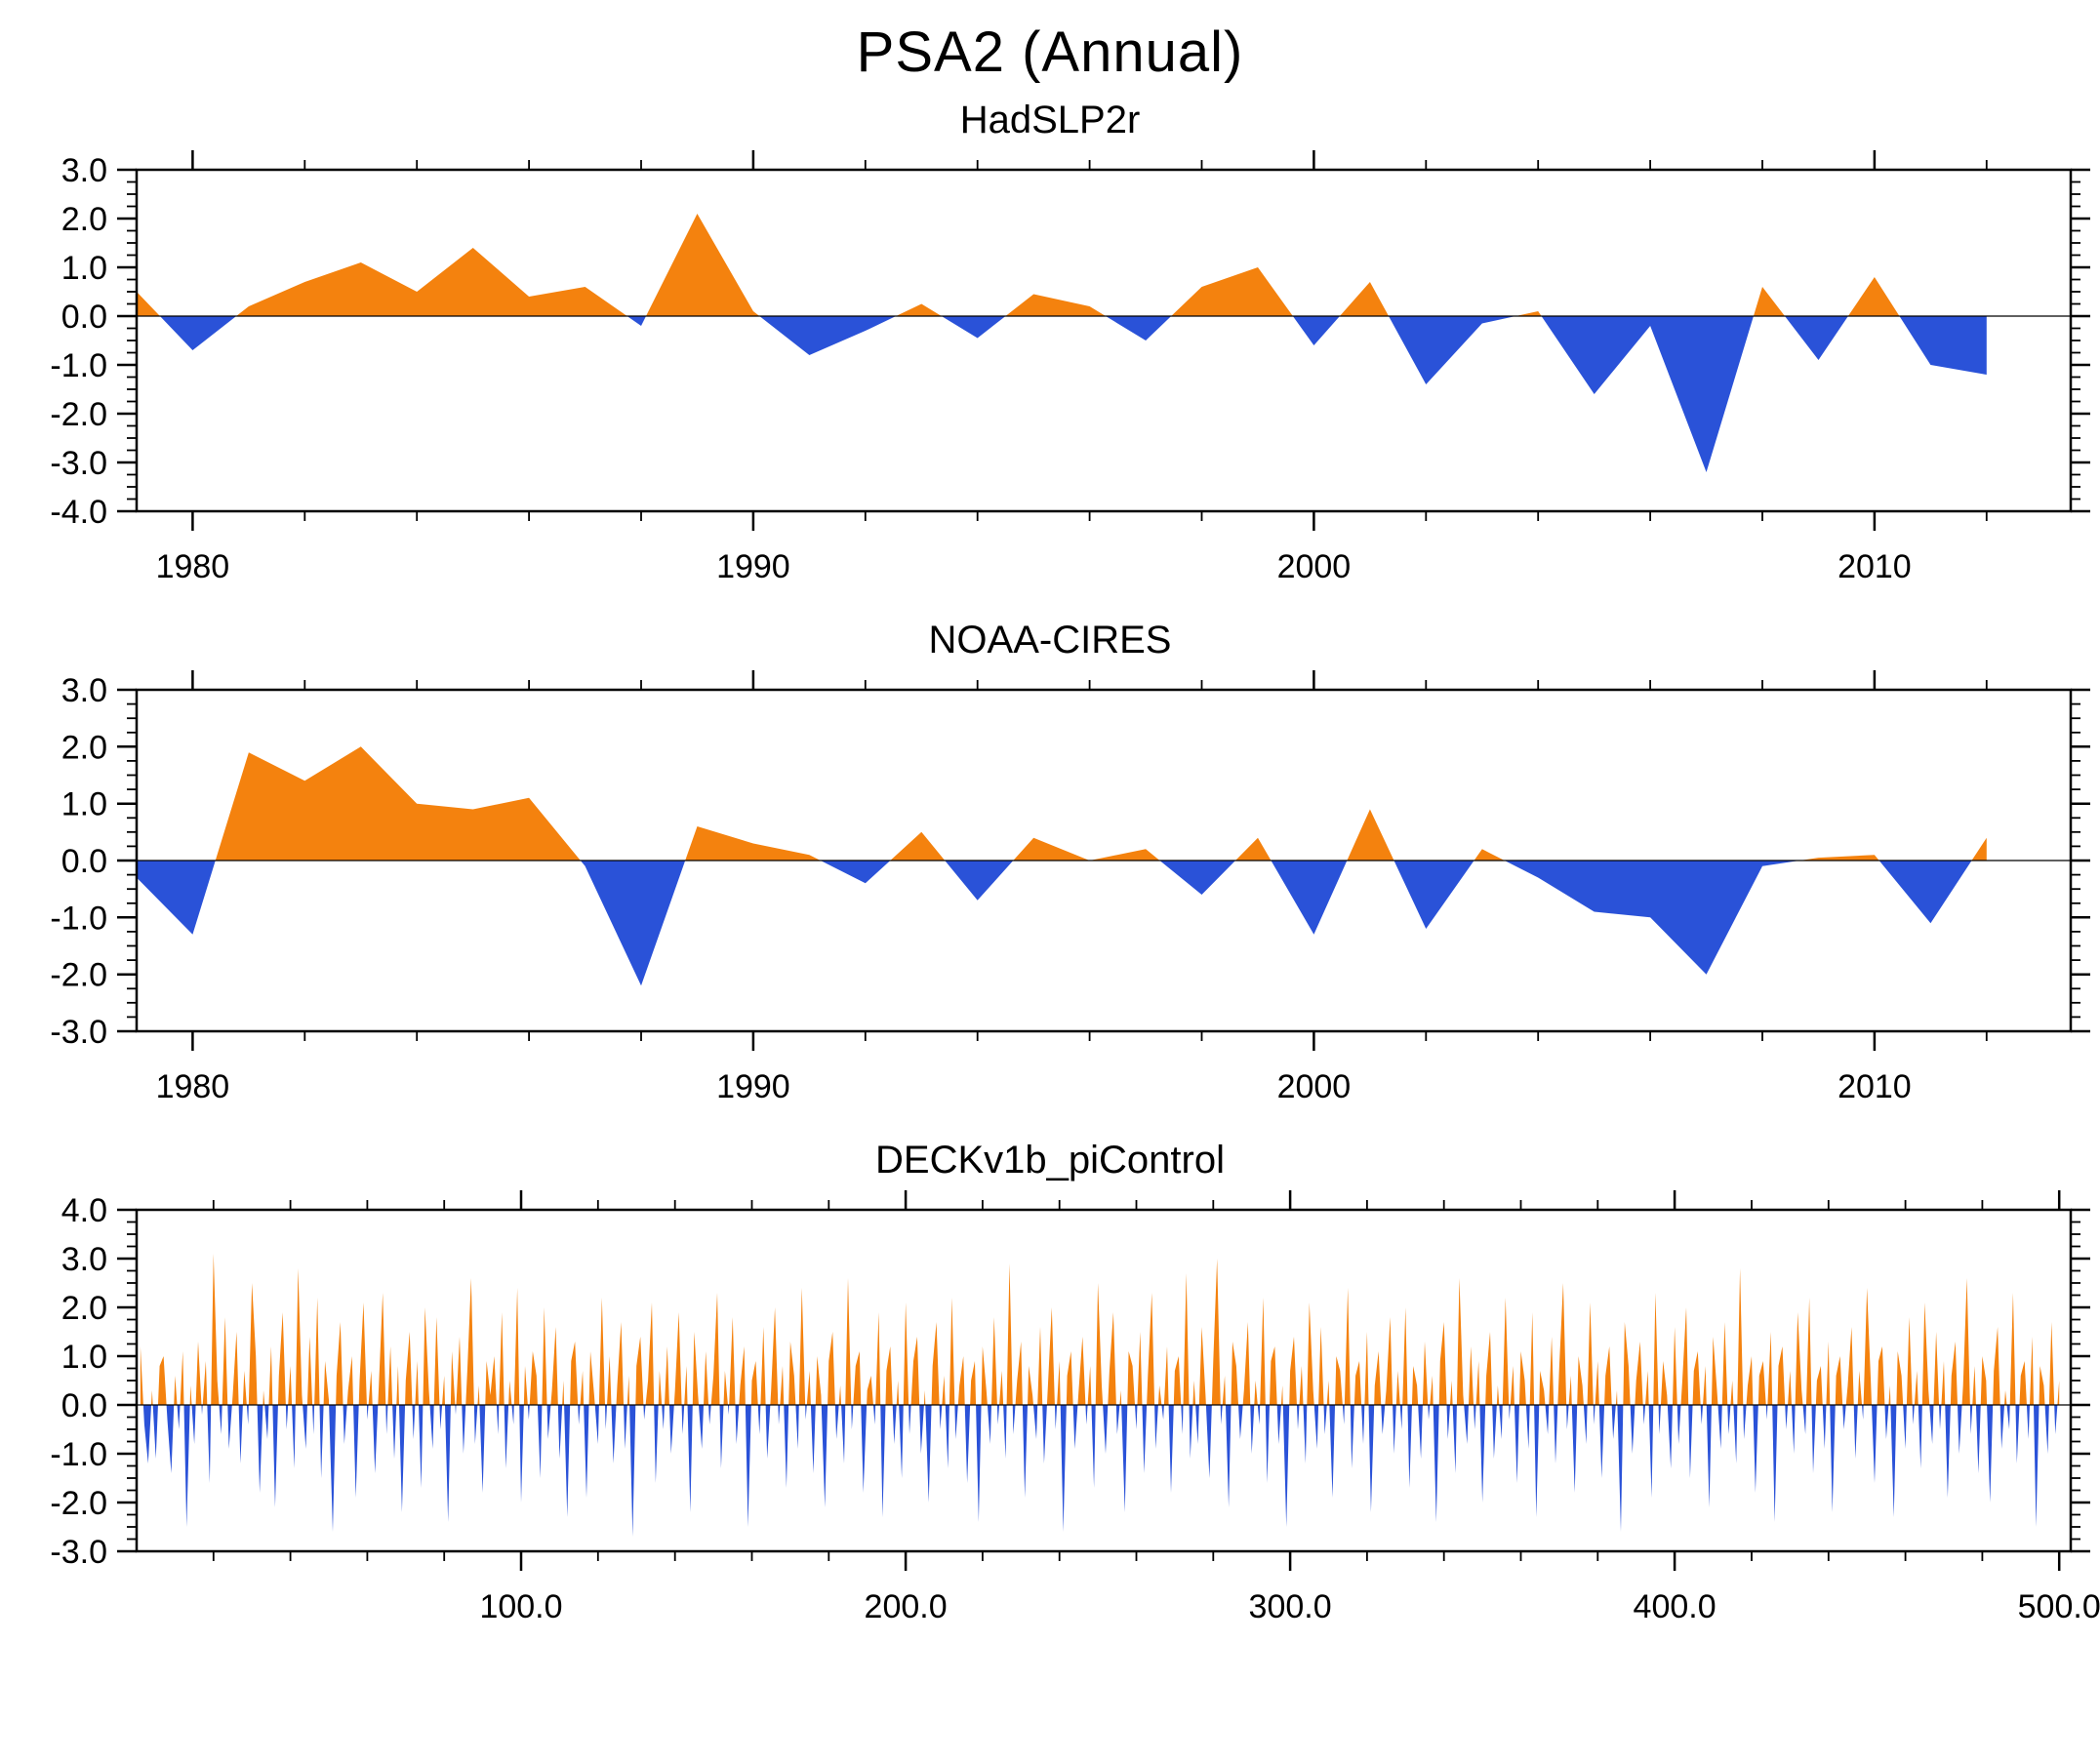  Describe the element at coordinates (2059, 1606) in the screenshot. I see `svg-text: 500.0` at that location.